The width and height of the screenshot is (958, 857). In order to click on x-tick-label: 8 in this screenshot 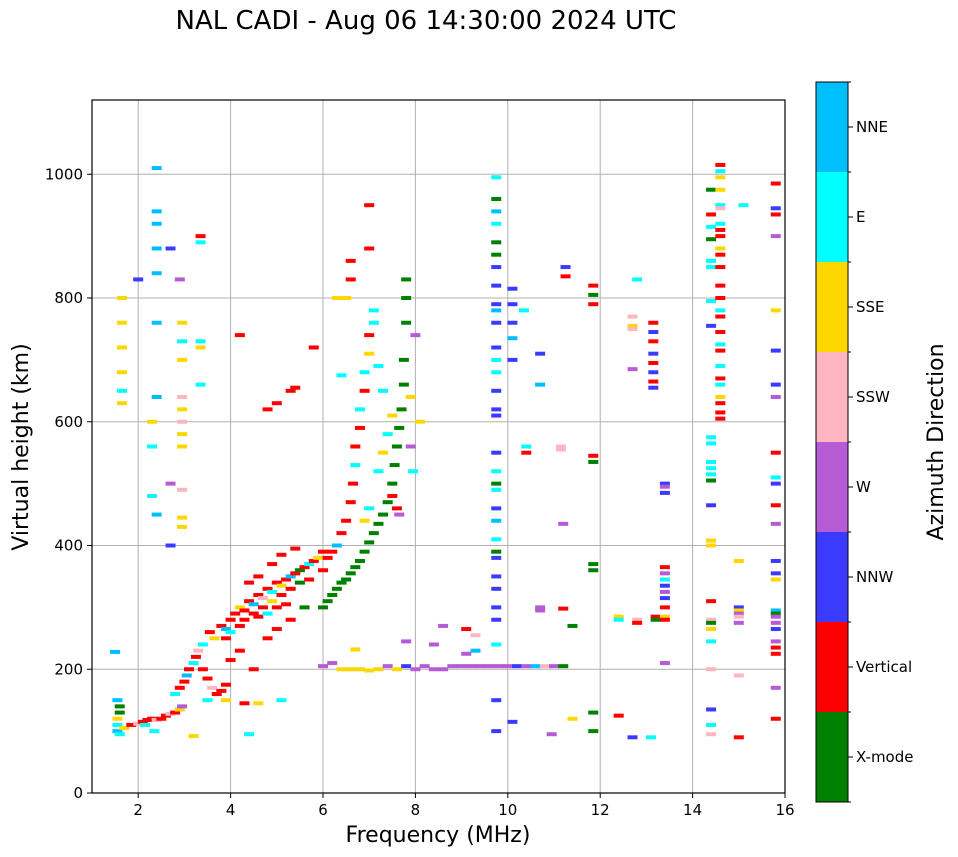, I will do `click(416, 810)`.